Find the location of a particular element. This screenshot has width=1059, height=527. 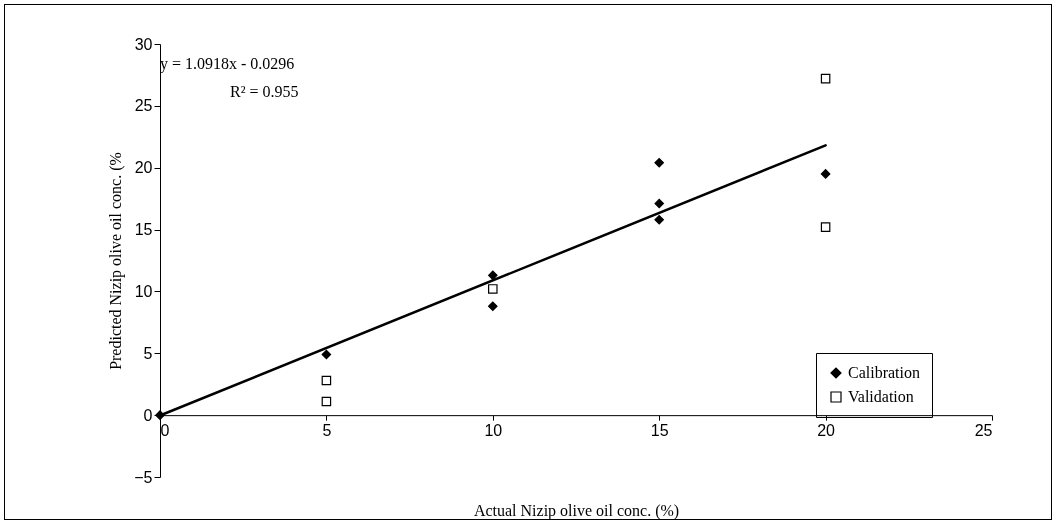

x-tick-label: 0 is located at coordinates (165, 430).